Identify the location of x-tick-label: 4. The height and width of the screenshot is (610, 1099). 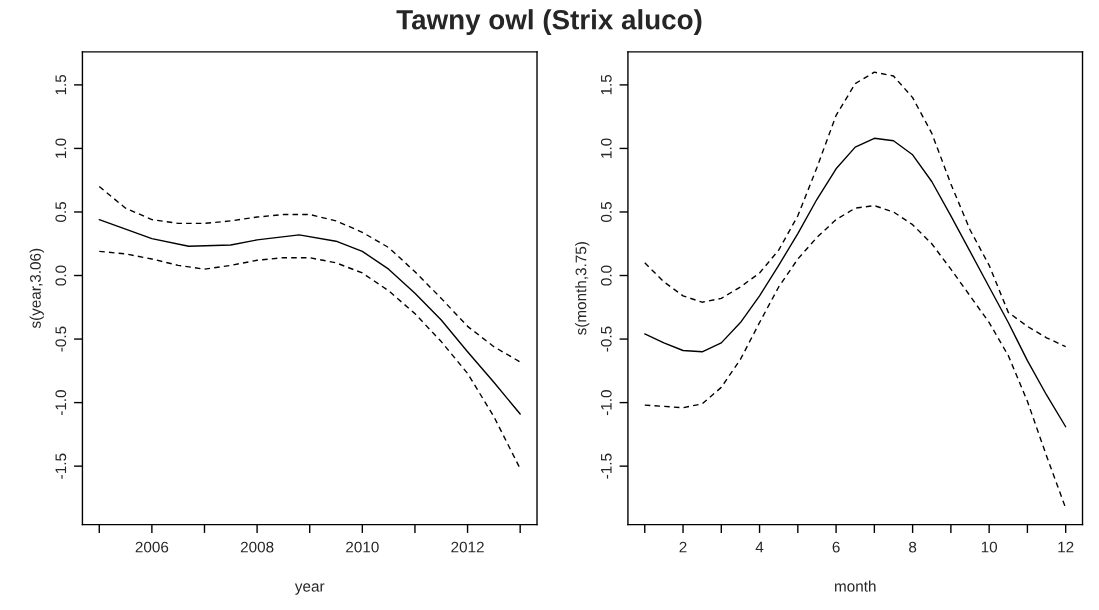
(759, 547).